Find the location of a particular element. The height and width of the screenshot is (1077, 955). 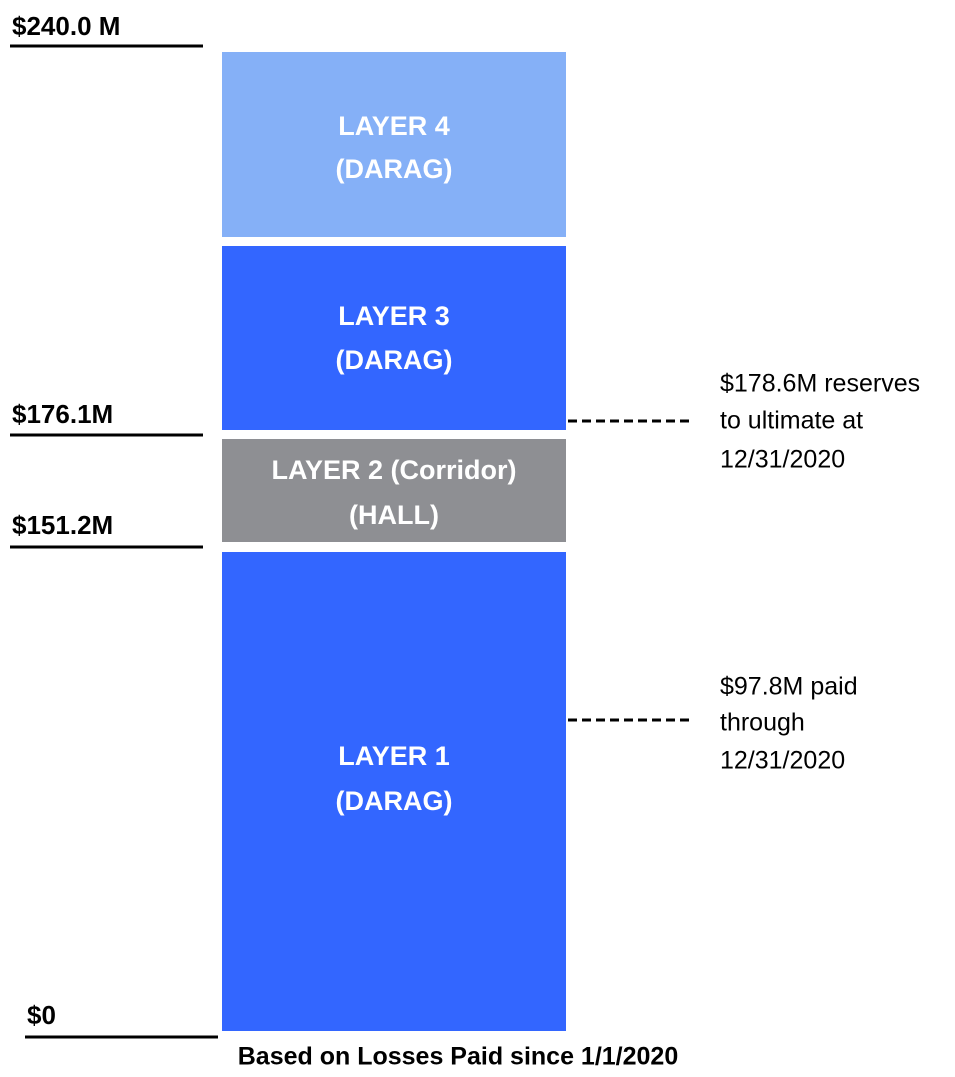

annotation-line: $97.8M paid is located at coordinates (789, 687).